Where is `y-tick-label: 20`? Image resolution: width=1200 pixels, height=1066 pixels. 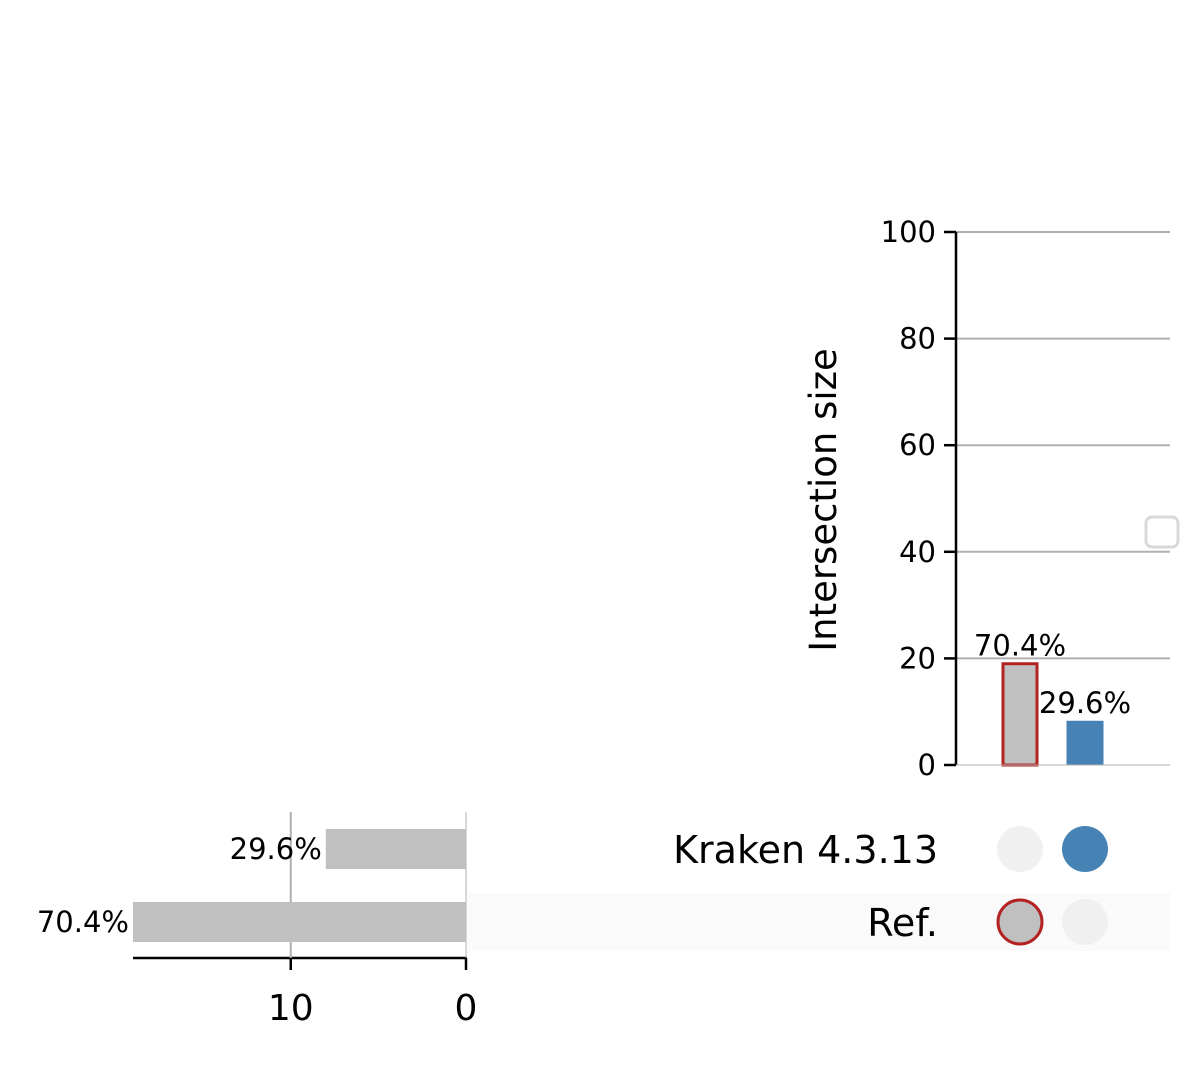 y-tick-label: 20 is located at coordinates (917, 658).